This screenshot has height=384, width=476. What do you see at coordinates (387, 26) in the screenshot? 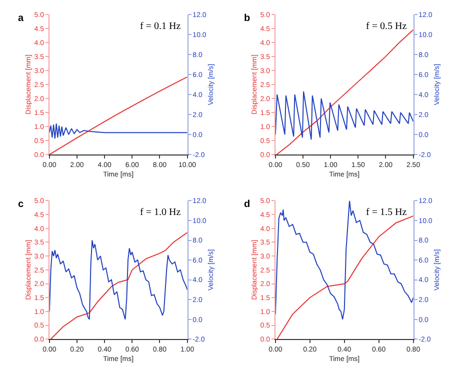
I see `annotation: f = 0.5 Hz` at bounding box center [387, 26].